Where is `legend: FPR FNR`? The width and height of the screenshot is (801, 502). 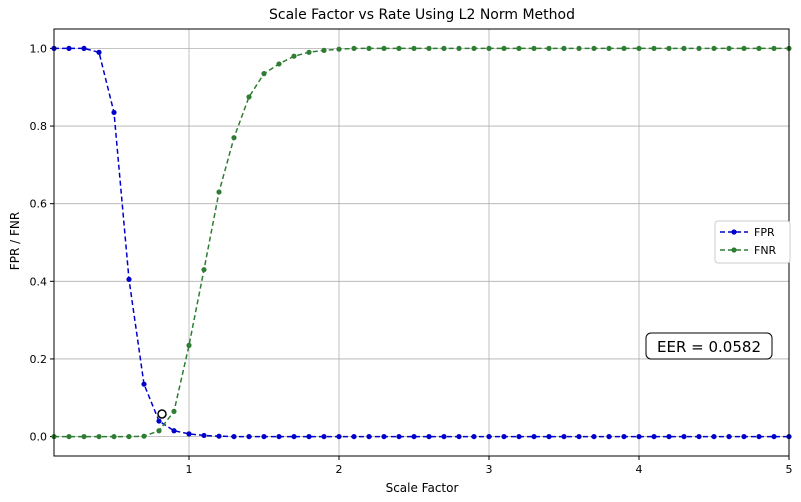
legend: FPR FNR is located at coordinates (752, 242).